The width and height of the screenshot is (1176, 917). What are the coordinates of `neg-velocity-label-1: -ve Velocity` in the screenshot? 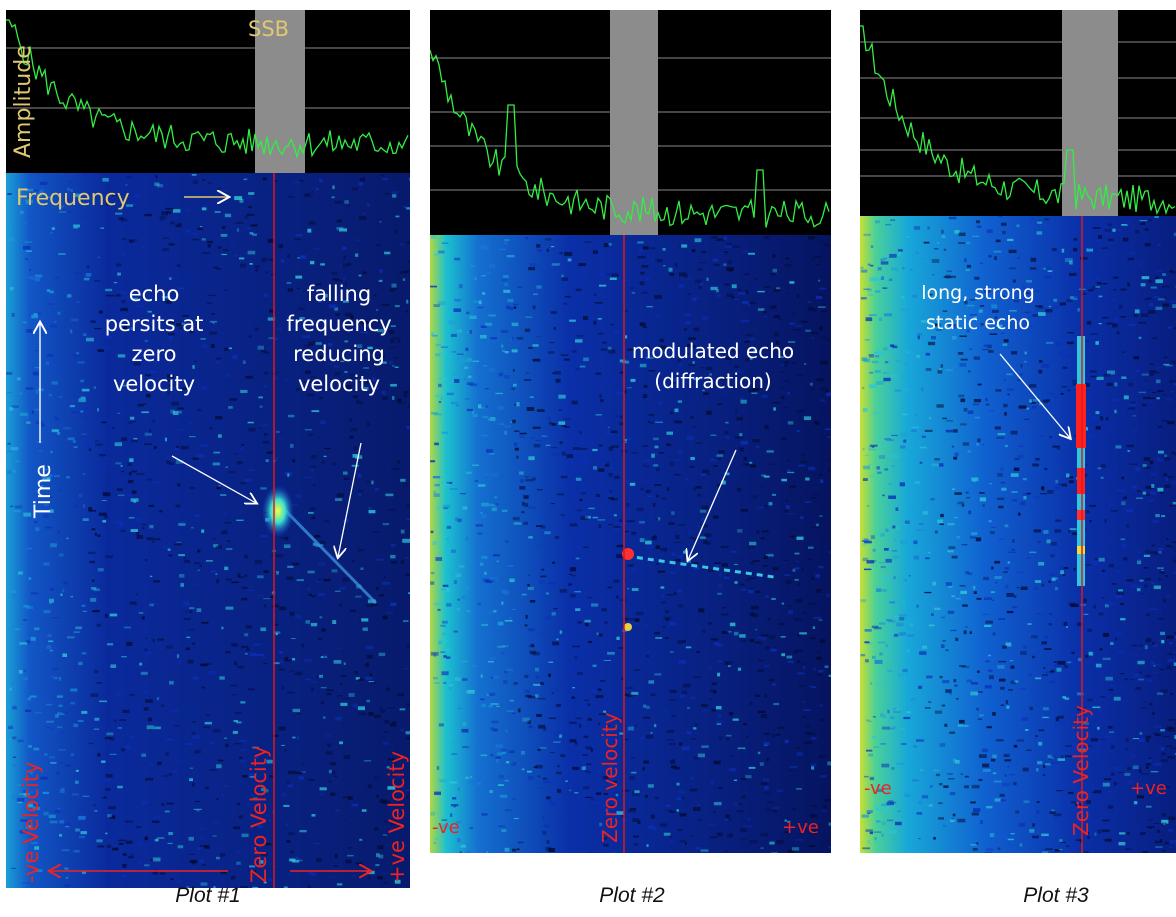 It's located at (31, 822).